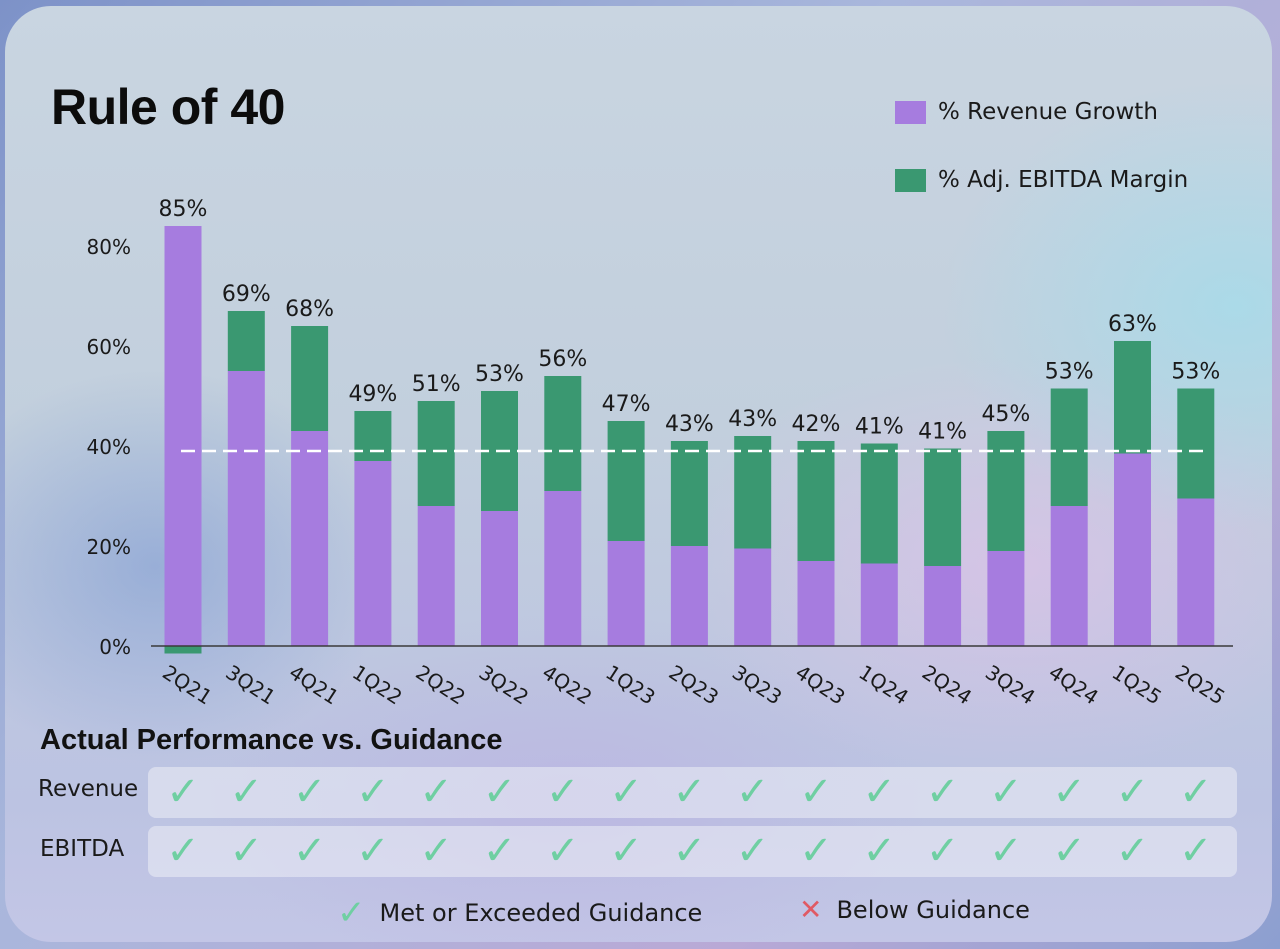 This screenshot has width=1280, height=949. I want to click on x-tick-label: 2Q22, so click(440, 684).